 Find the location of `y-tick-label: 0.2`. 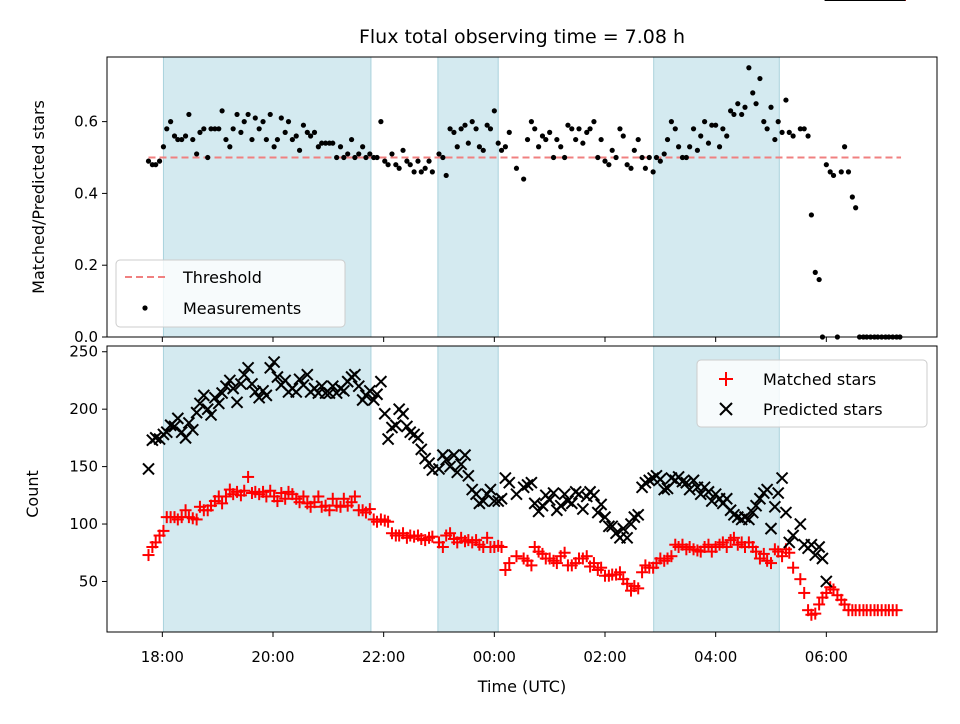

y-tick-label: 0.2 is located at coordinates (86, 265).